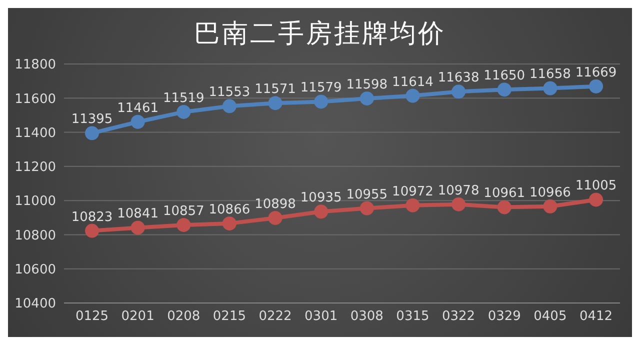 The width and height of the screenshot is (640, 345). Describe the element at coordinates (413, 192) in the screenshot. I see `data-label: 10972` at that location.